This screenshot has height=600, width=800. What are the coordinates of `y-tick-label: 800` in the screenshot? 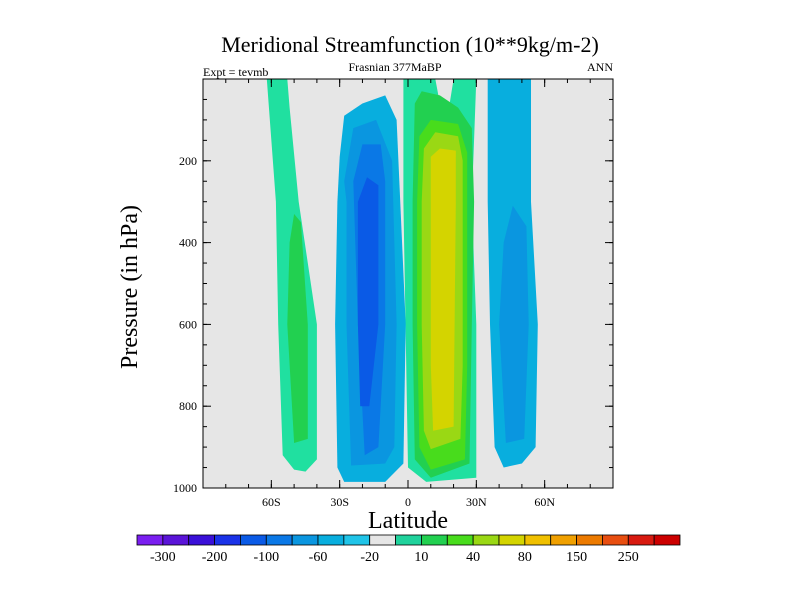 It's located at (188, 406).